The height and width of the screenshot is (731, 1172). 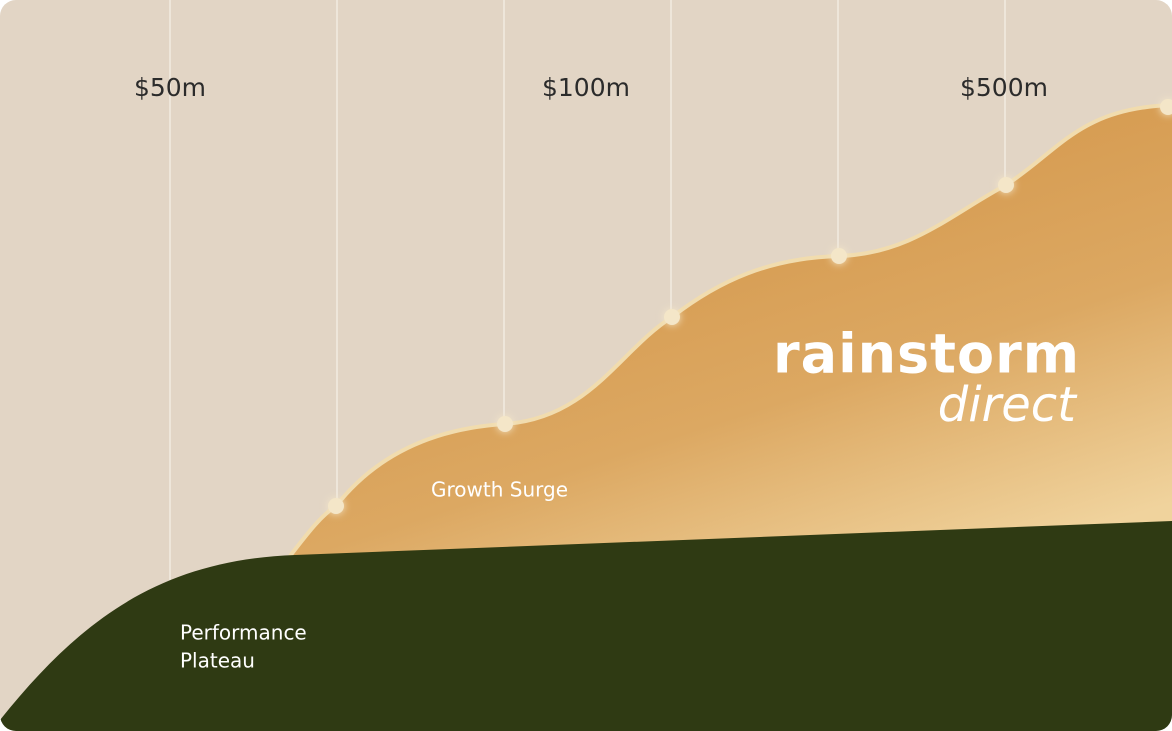 I want to click on brand-tagline: direct, so click(x=1008, y=405).